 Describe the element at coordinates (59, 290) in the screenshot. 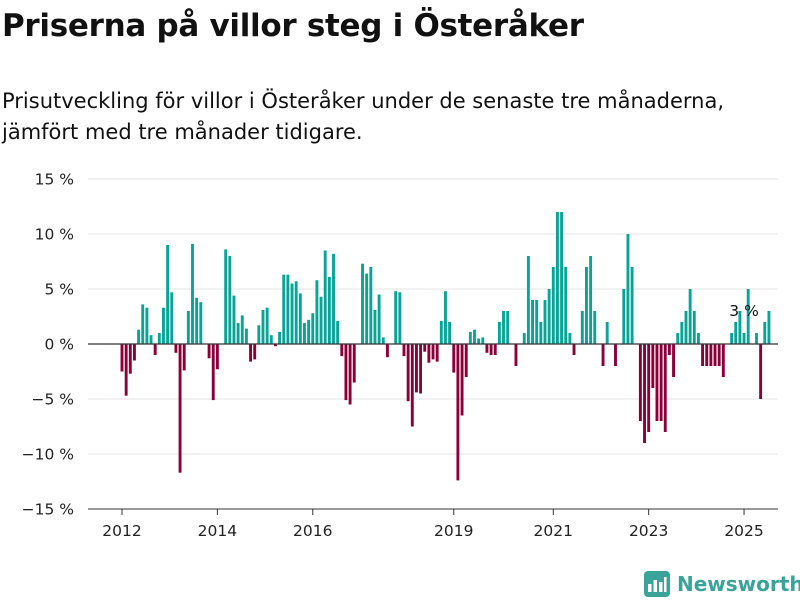

I see `y-tick-label: 5 %` at that location.